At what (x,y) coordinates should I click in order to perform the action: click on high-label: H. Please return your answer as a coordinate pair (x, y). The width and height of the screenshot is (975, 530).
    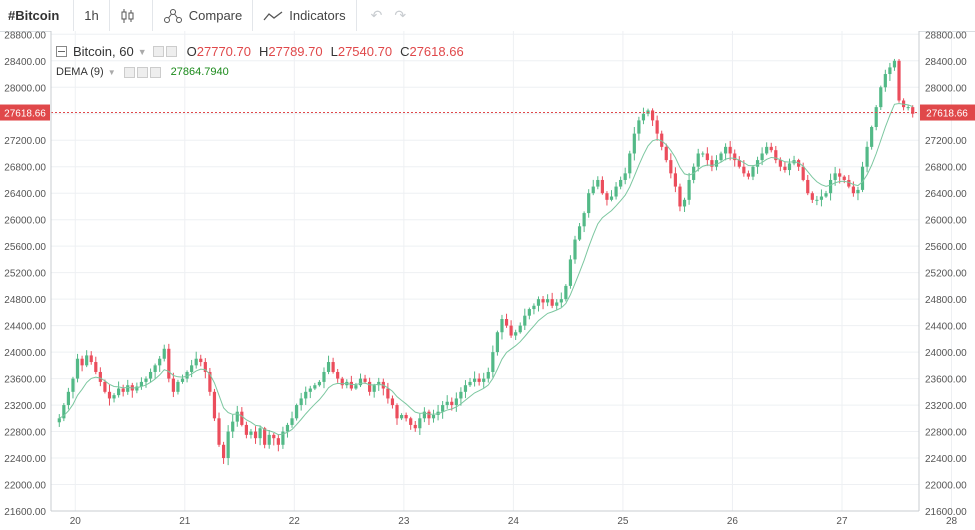
    Looking at the image, I should click on (263, 51).